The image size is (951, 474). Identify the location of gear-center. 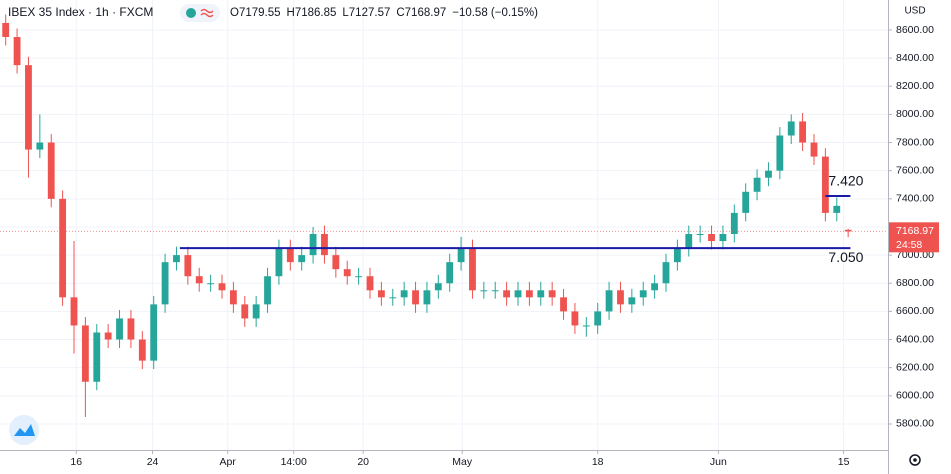
(915, 460).